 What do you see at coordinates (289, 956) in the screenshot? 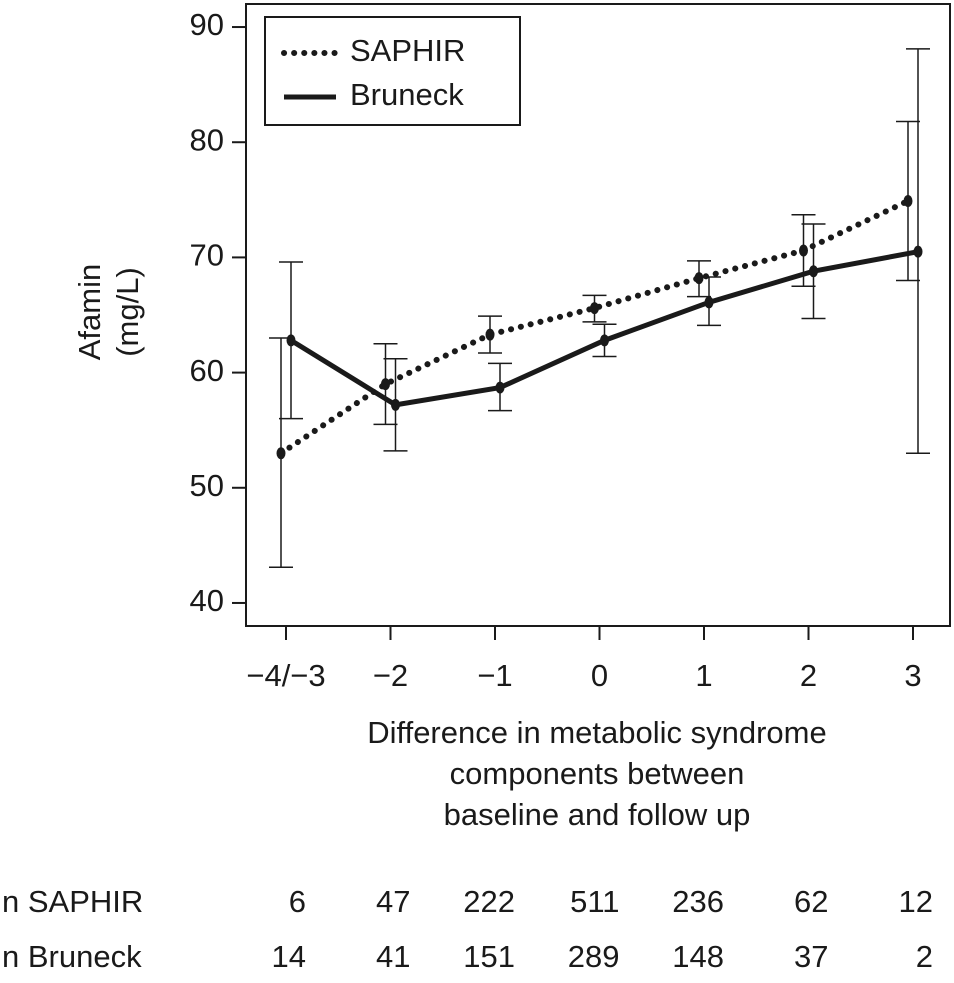
I see `n-count: 14` at bounding box center [289, 956].